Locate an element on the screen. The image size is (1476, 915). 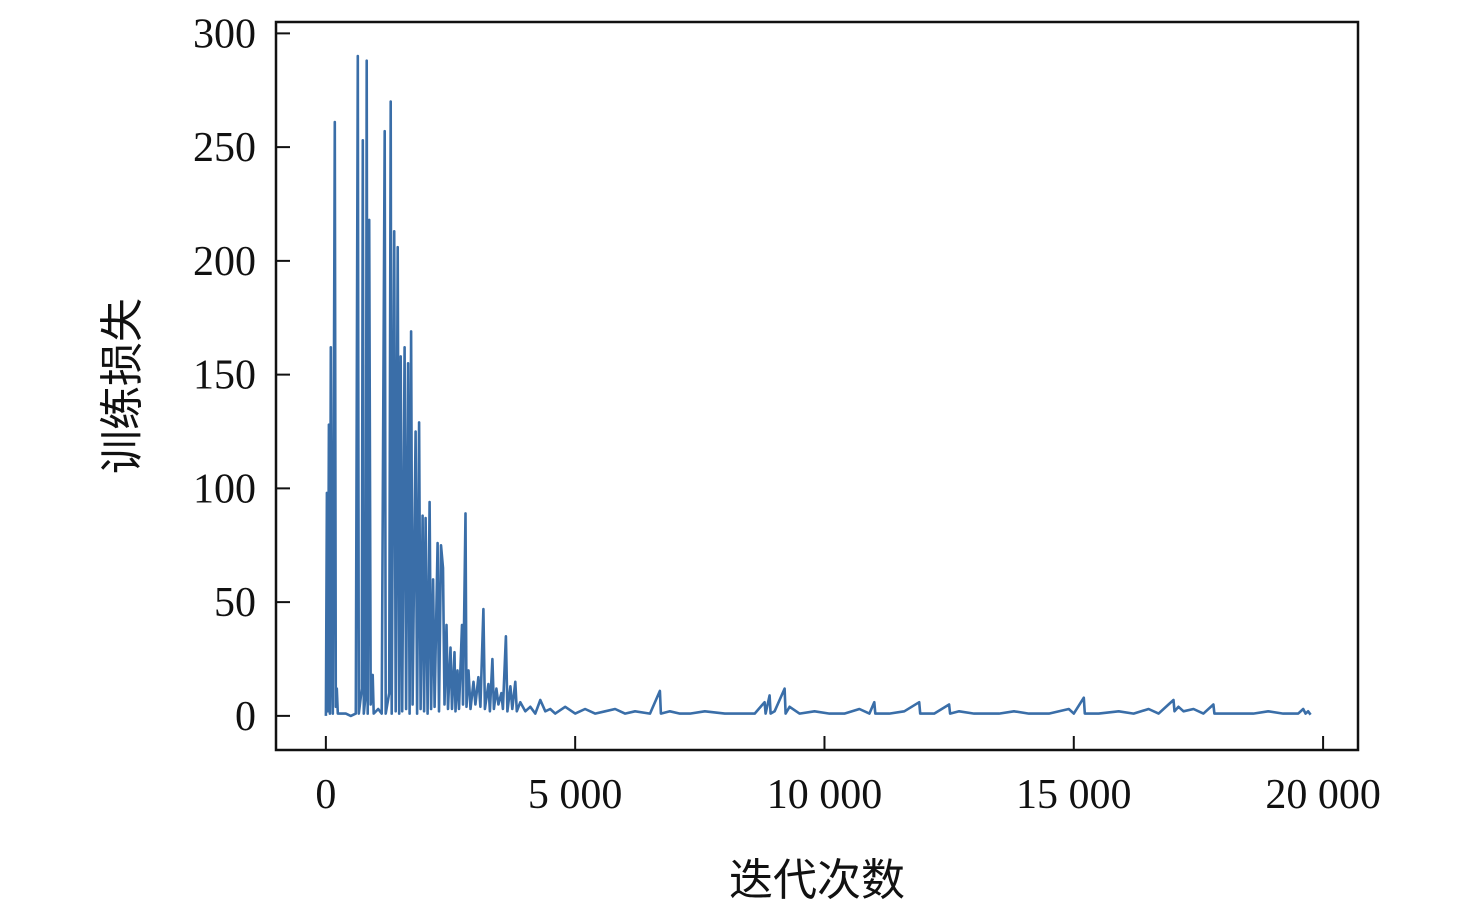
y-tick-label: 100 is located at coordinates (224, 489).